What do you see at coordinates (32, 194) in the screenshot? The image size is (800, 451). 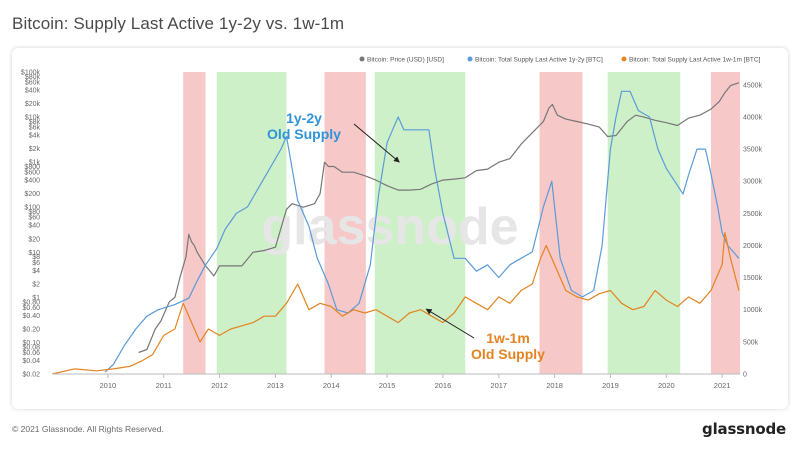 I see `y-left-tick-label: $200` at bounding box center [32, 194].